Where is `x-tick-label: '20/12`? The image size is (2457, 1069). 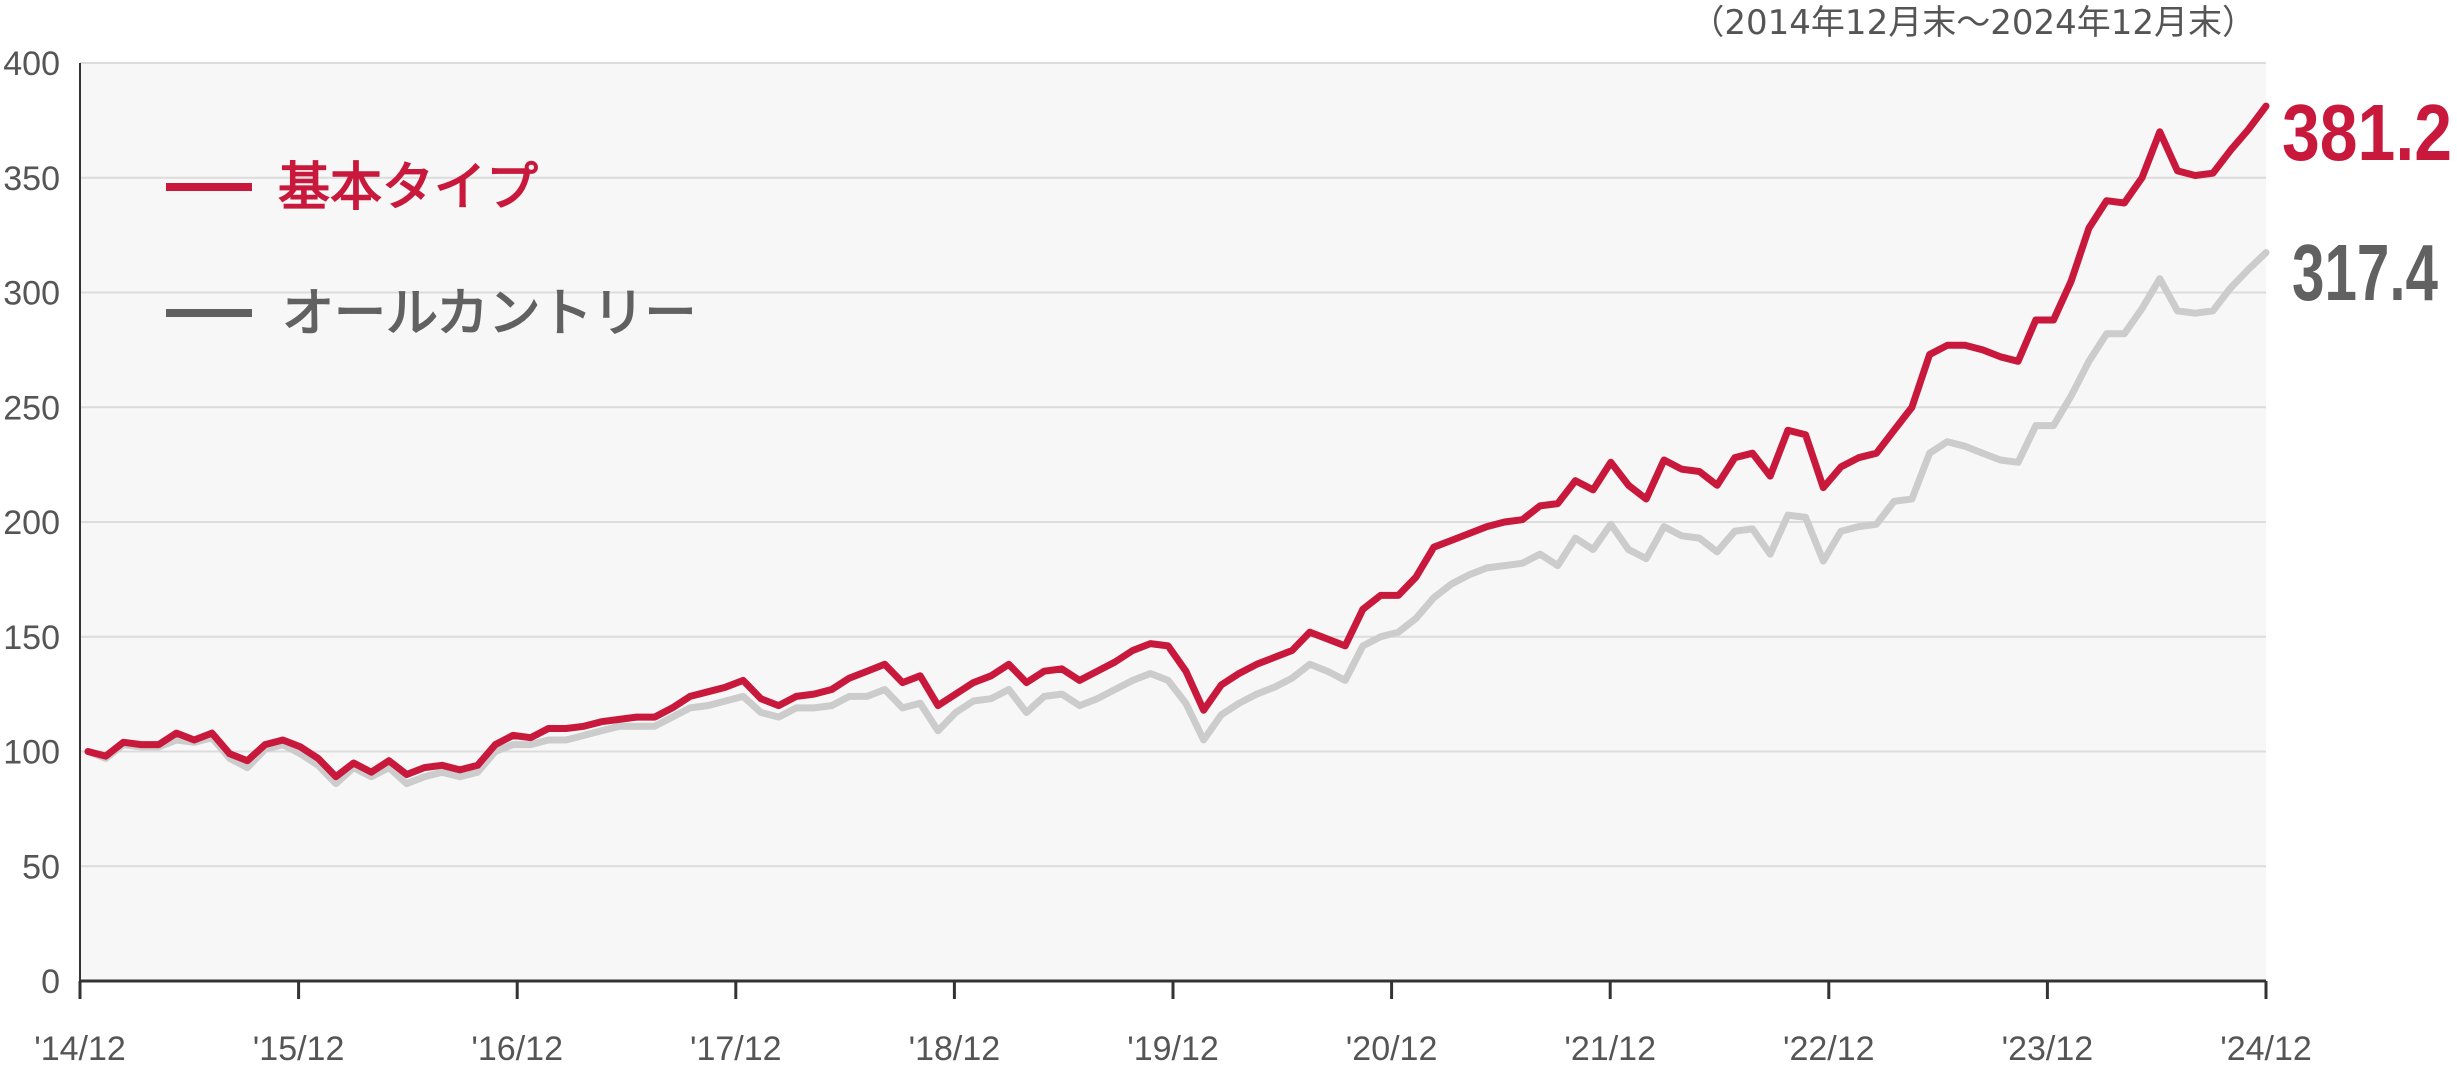
x-tick-label: '20/12 is located at coordinates (1392, 1049).